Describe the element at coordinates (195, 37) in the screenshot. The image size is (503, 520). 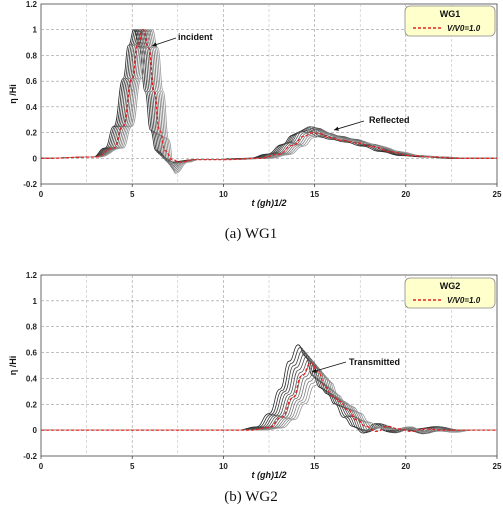
I see `annotation-label: incident` at that location.